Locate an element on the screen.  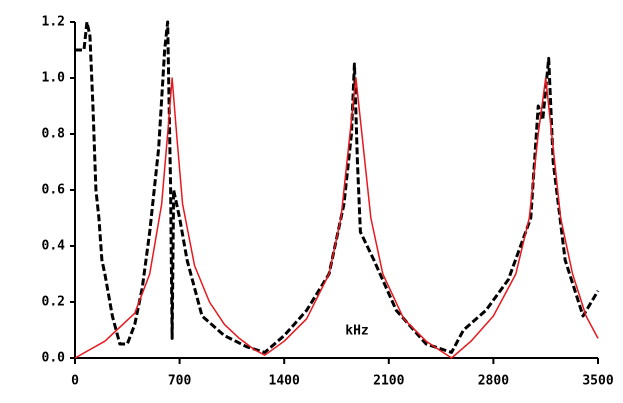
x-tick-label: 1400 is located at coordinates (284, 381).